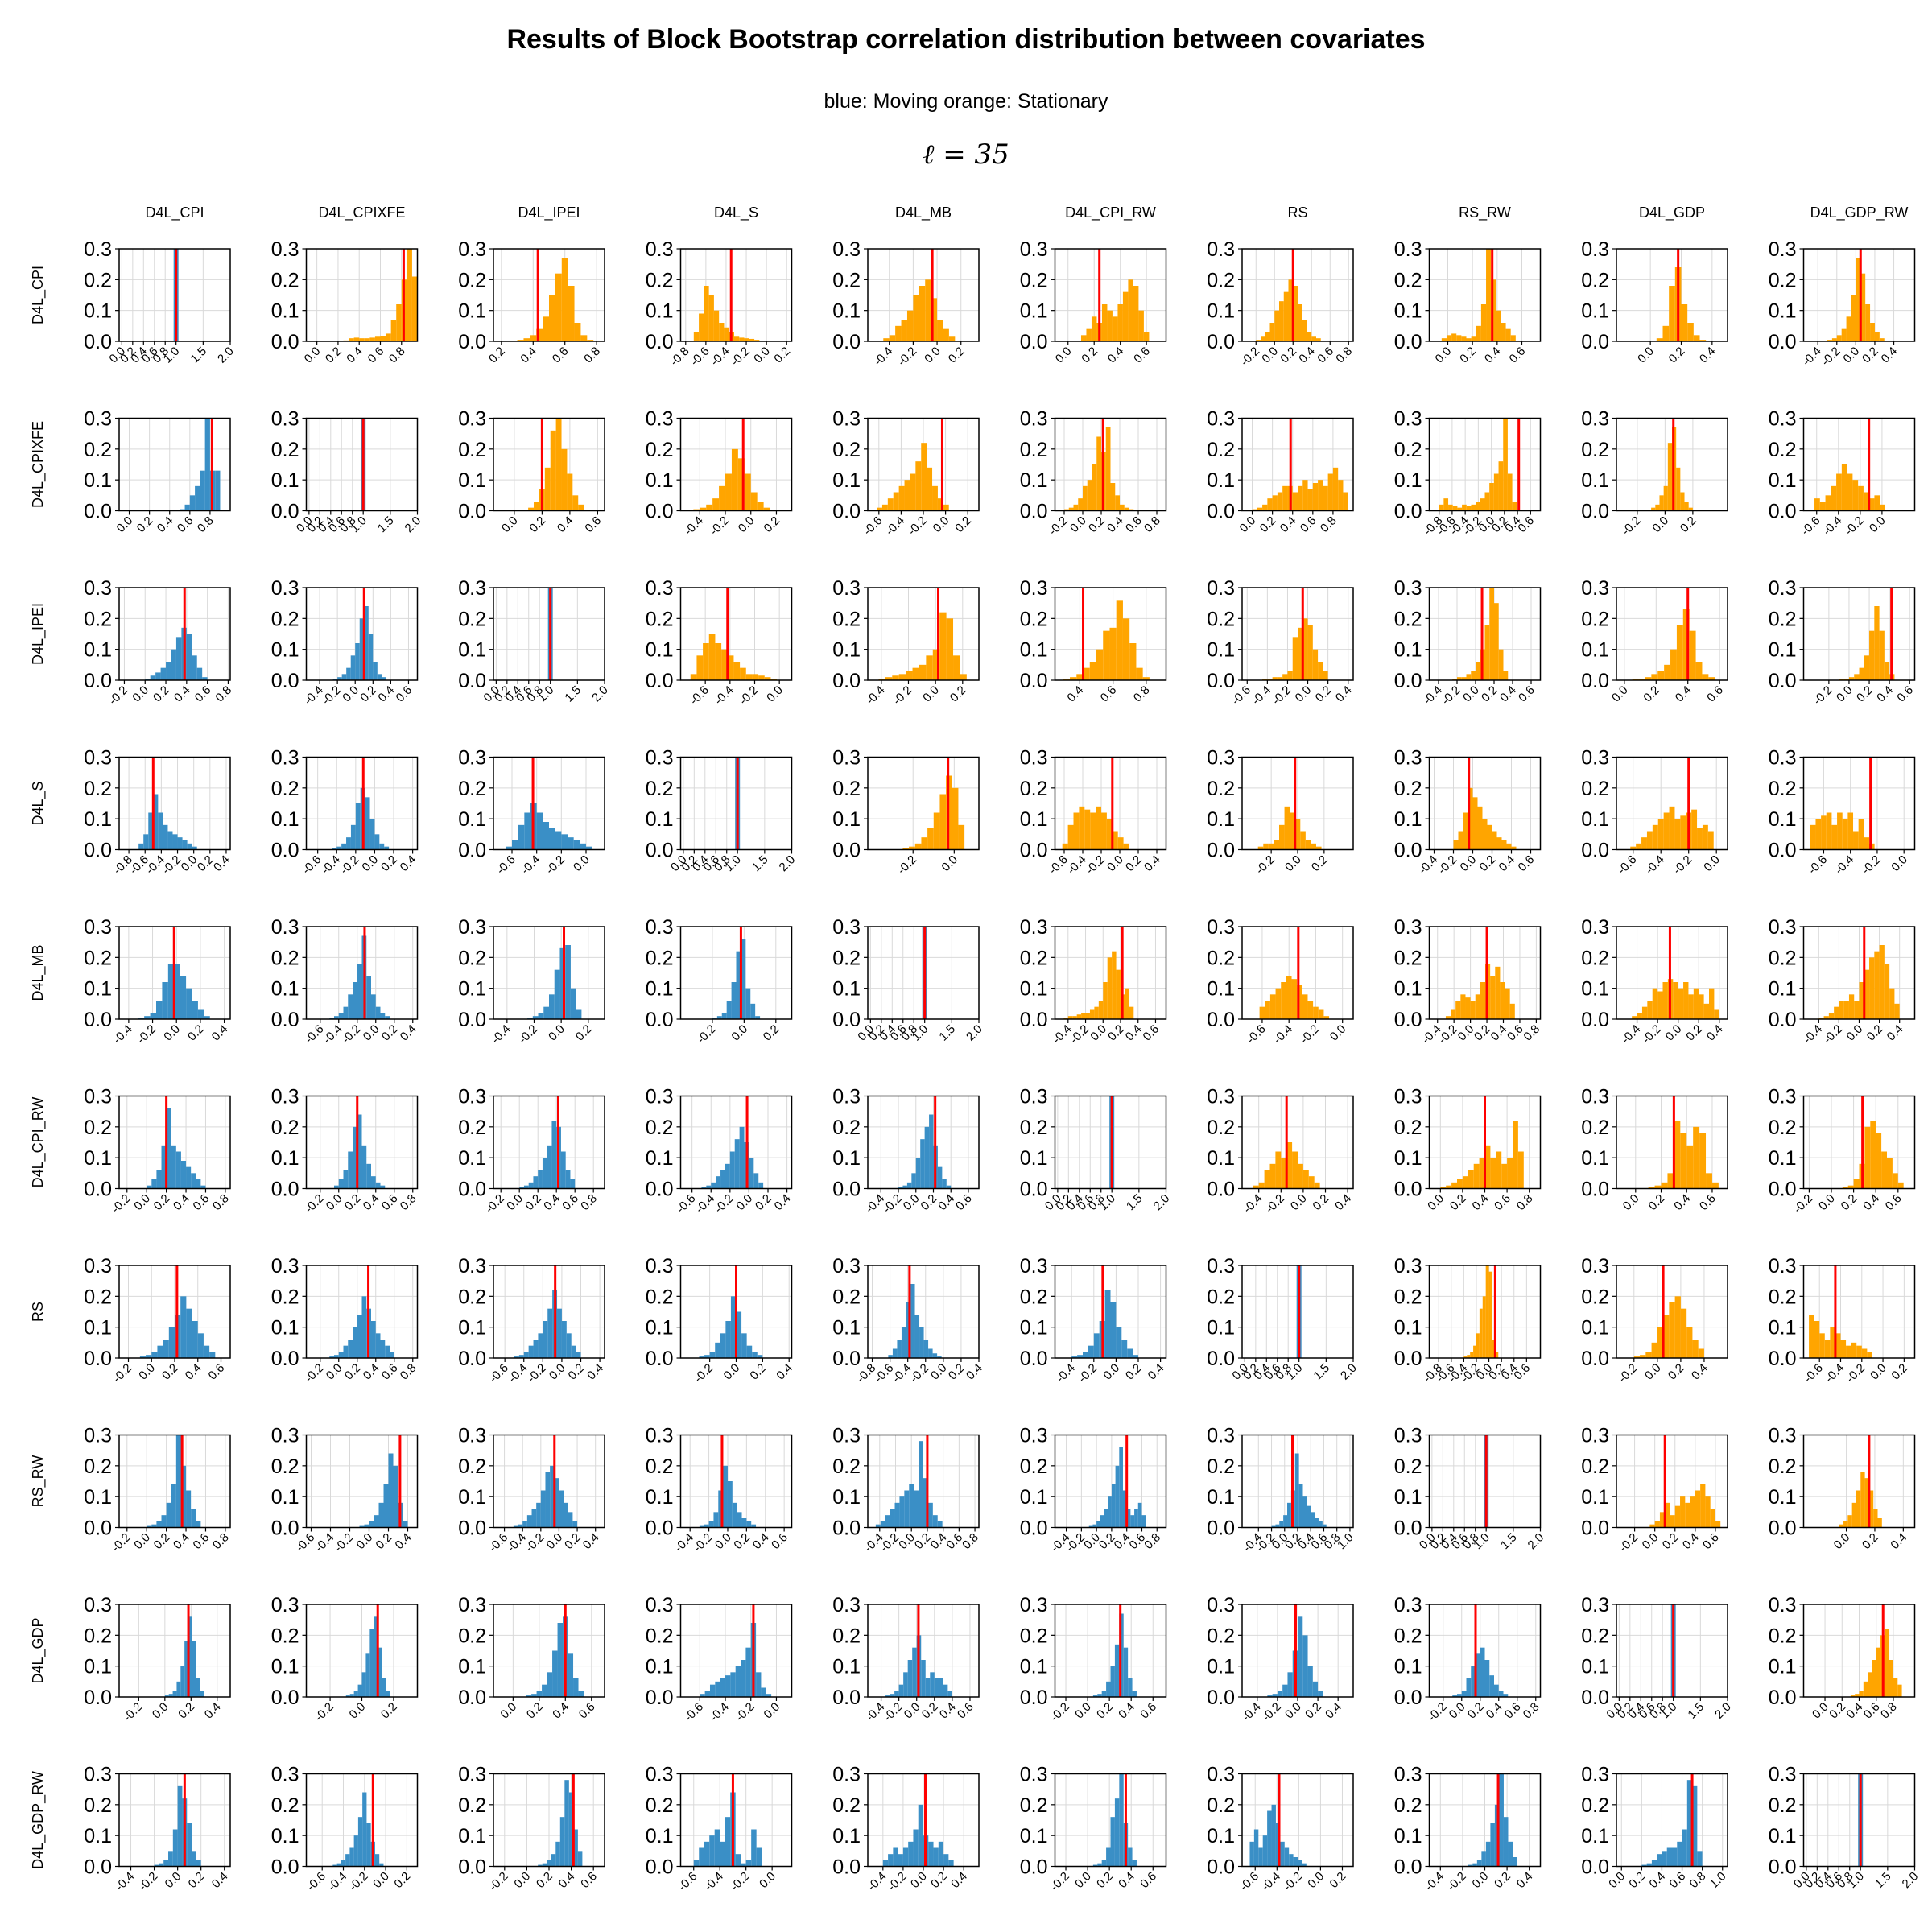 This screenshot has width=1932, height=1932. I want to click on x-tick-label: -0.4, so click(1283, 1034).